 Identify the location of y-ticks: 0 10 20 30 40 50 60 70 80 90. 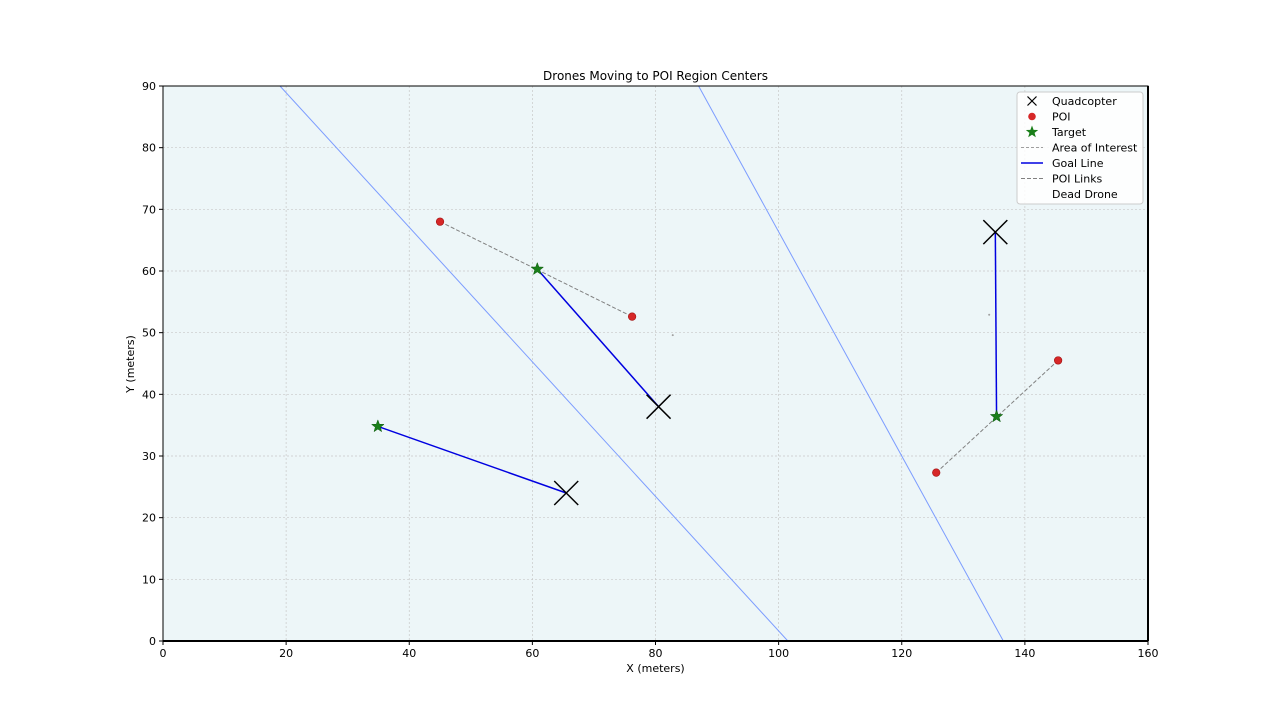
(152, 364).